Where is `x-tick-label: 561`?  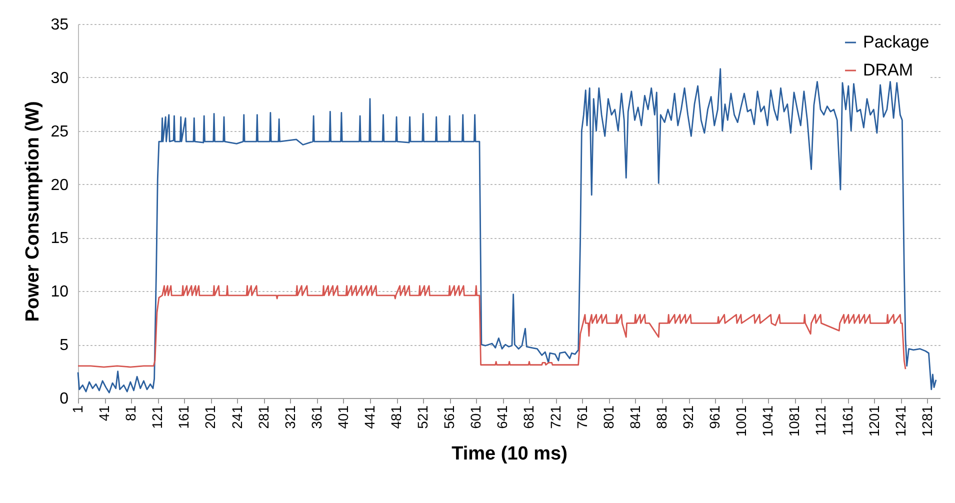
x-tick-label: 561 is located at coordinates (449, 417).